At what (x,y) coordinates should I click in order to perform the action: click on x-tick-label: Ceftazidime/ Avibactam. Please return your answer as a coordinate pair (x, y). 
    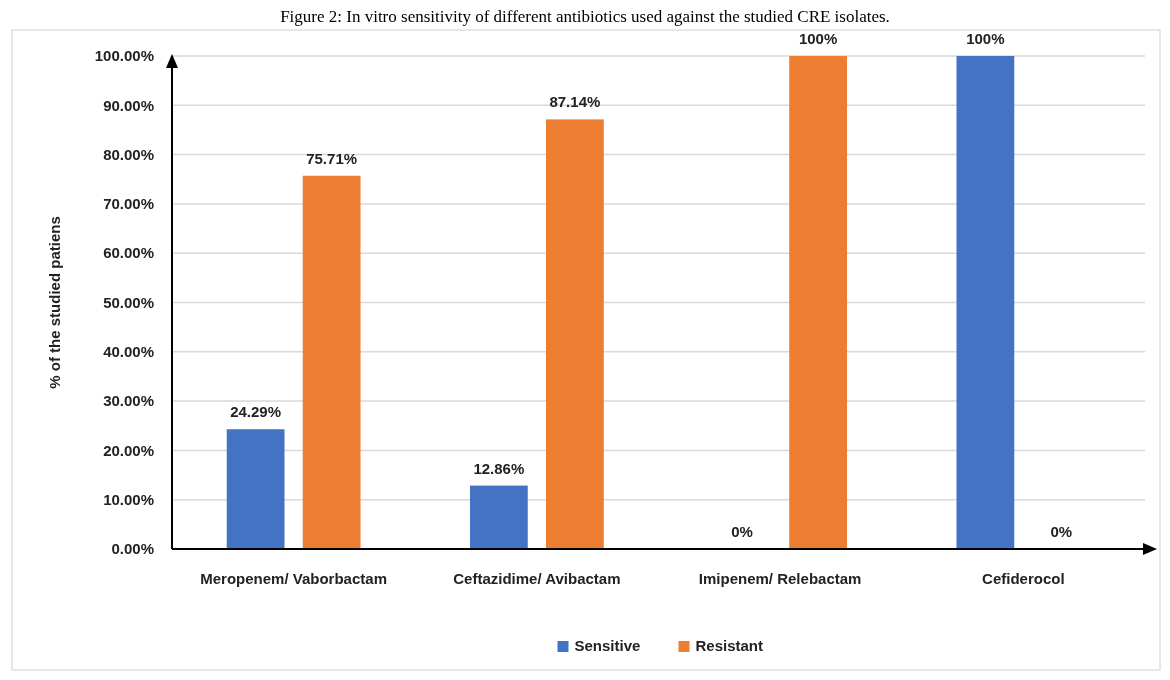
    Looking at the image, I should click on (537, 578).